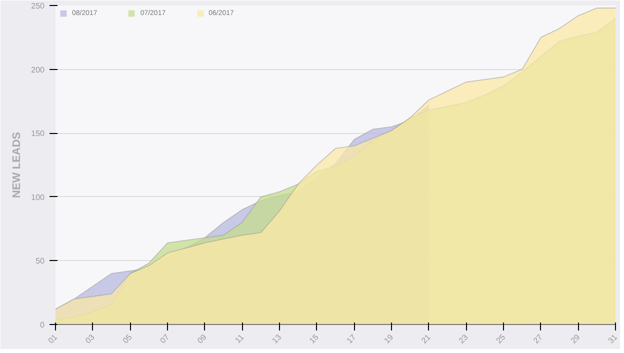  Describe the element at coordinates (613, 339) in the screenshot. I see `x-tick-label: 31` at that location.